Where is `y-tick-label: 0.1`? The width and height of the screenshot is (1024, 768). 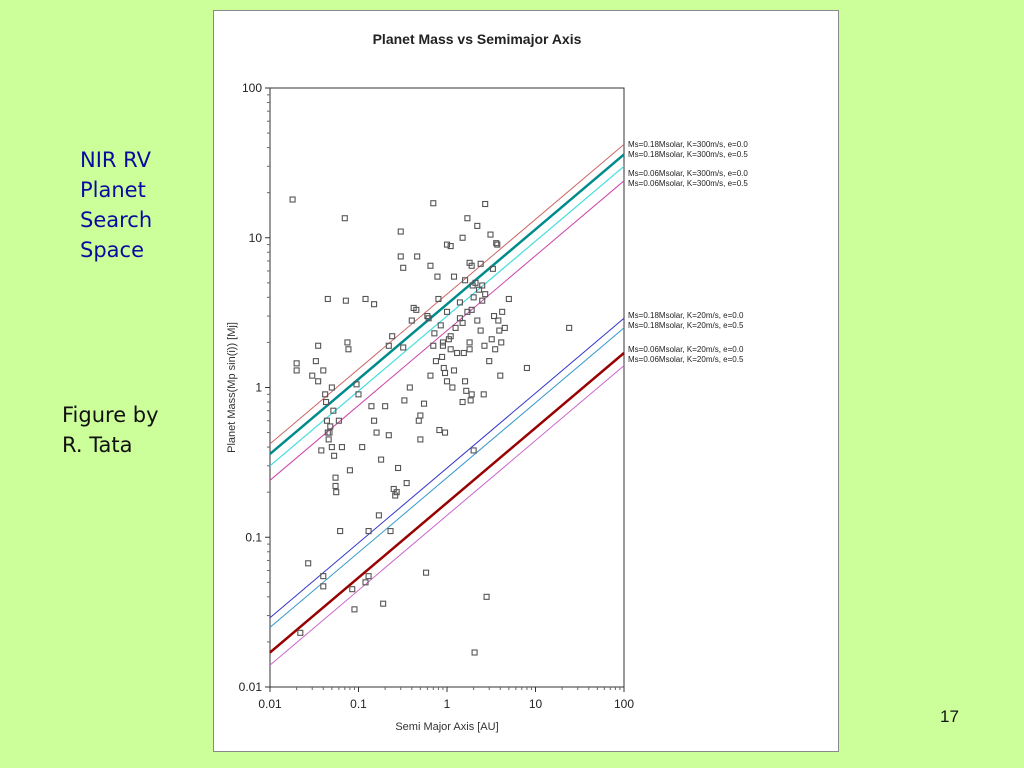
y-tick-label: 0.1 is located at coordinates (253, 537).